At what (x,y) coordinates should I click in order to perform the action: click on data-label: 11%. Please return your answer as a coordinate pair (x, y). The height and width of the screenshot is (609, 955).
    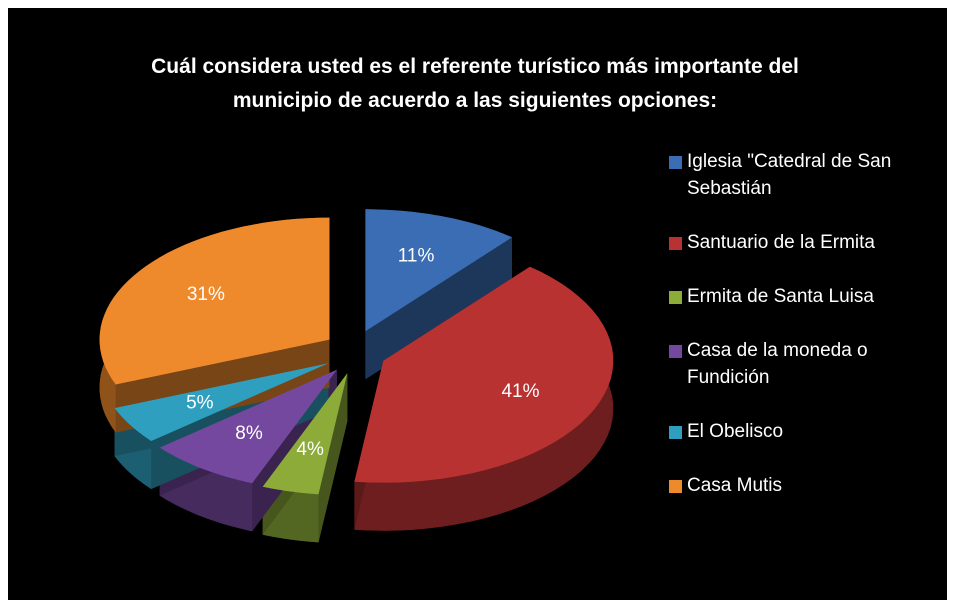
    Looking at the image, I should click on (416, 256).